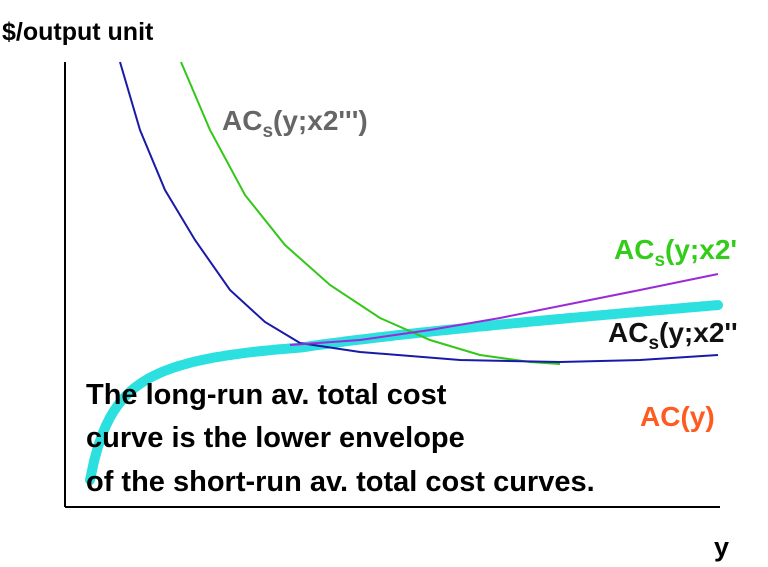 The width and height of the screenshot is (768, 567). Describe the element at coordinates (504, 309) in the screenshot. I see `short-run-ac-curve-x2-prime` at that location.